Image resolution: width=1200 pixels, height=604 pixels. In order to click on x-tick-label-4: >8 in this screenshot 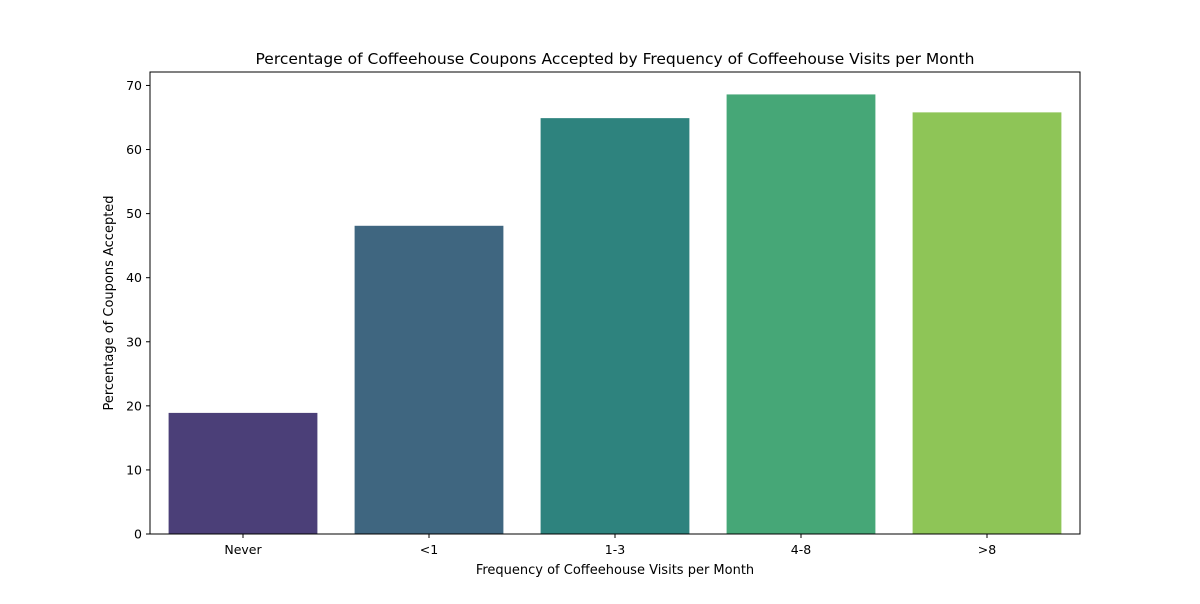, I will do `click(987, 549)`.